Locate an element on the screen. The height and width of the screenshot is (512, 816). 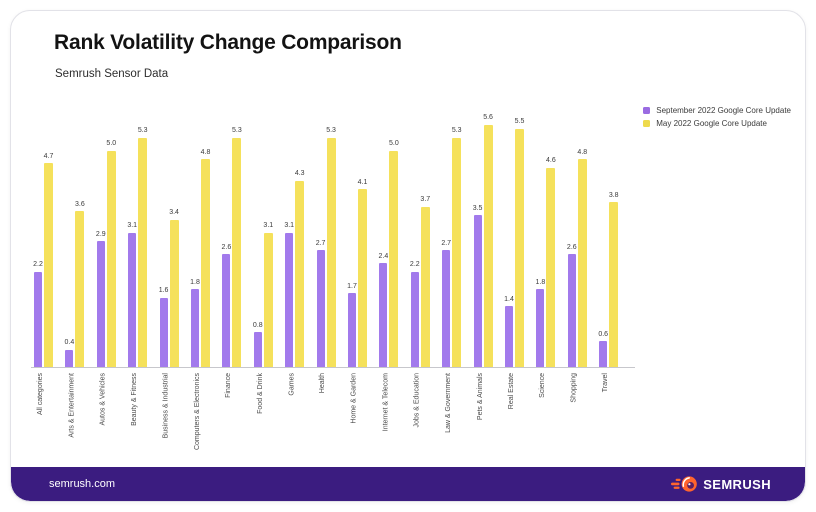
category-label: Travel is located at coordinates (606, 383).